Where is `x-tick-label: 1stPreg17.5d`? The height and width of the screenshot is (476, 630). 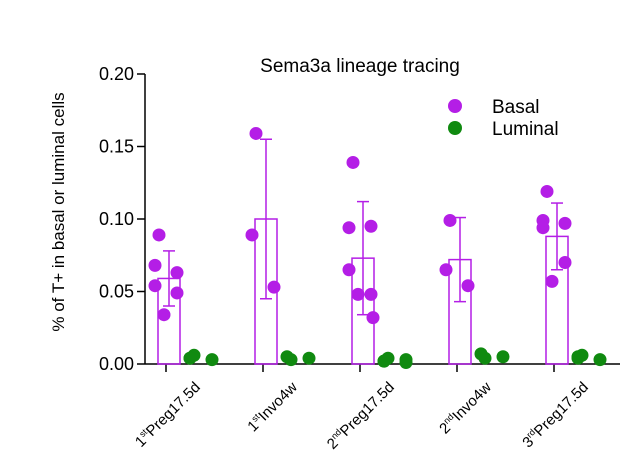
x-tick-label: 1stPreg17.5d is located at coordinates (167, 414).